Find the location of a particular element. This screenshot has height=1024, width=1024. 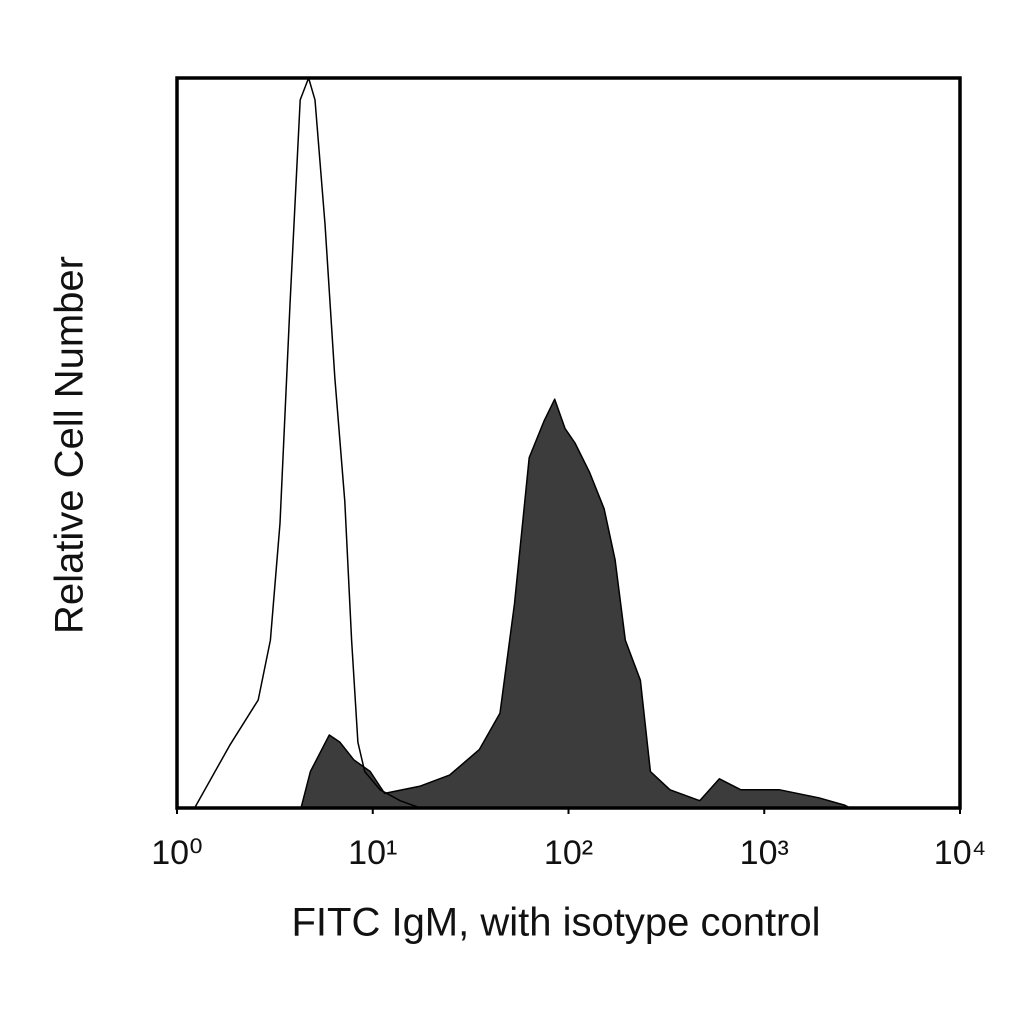

x-tick-label: 10⁴ is located at coordinates (960, 853).